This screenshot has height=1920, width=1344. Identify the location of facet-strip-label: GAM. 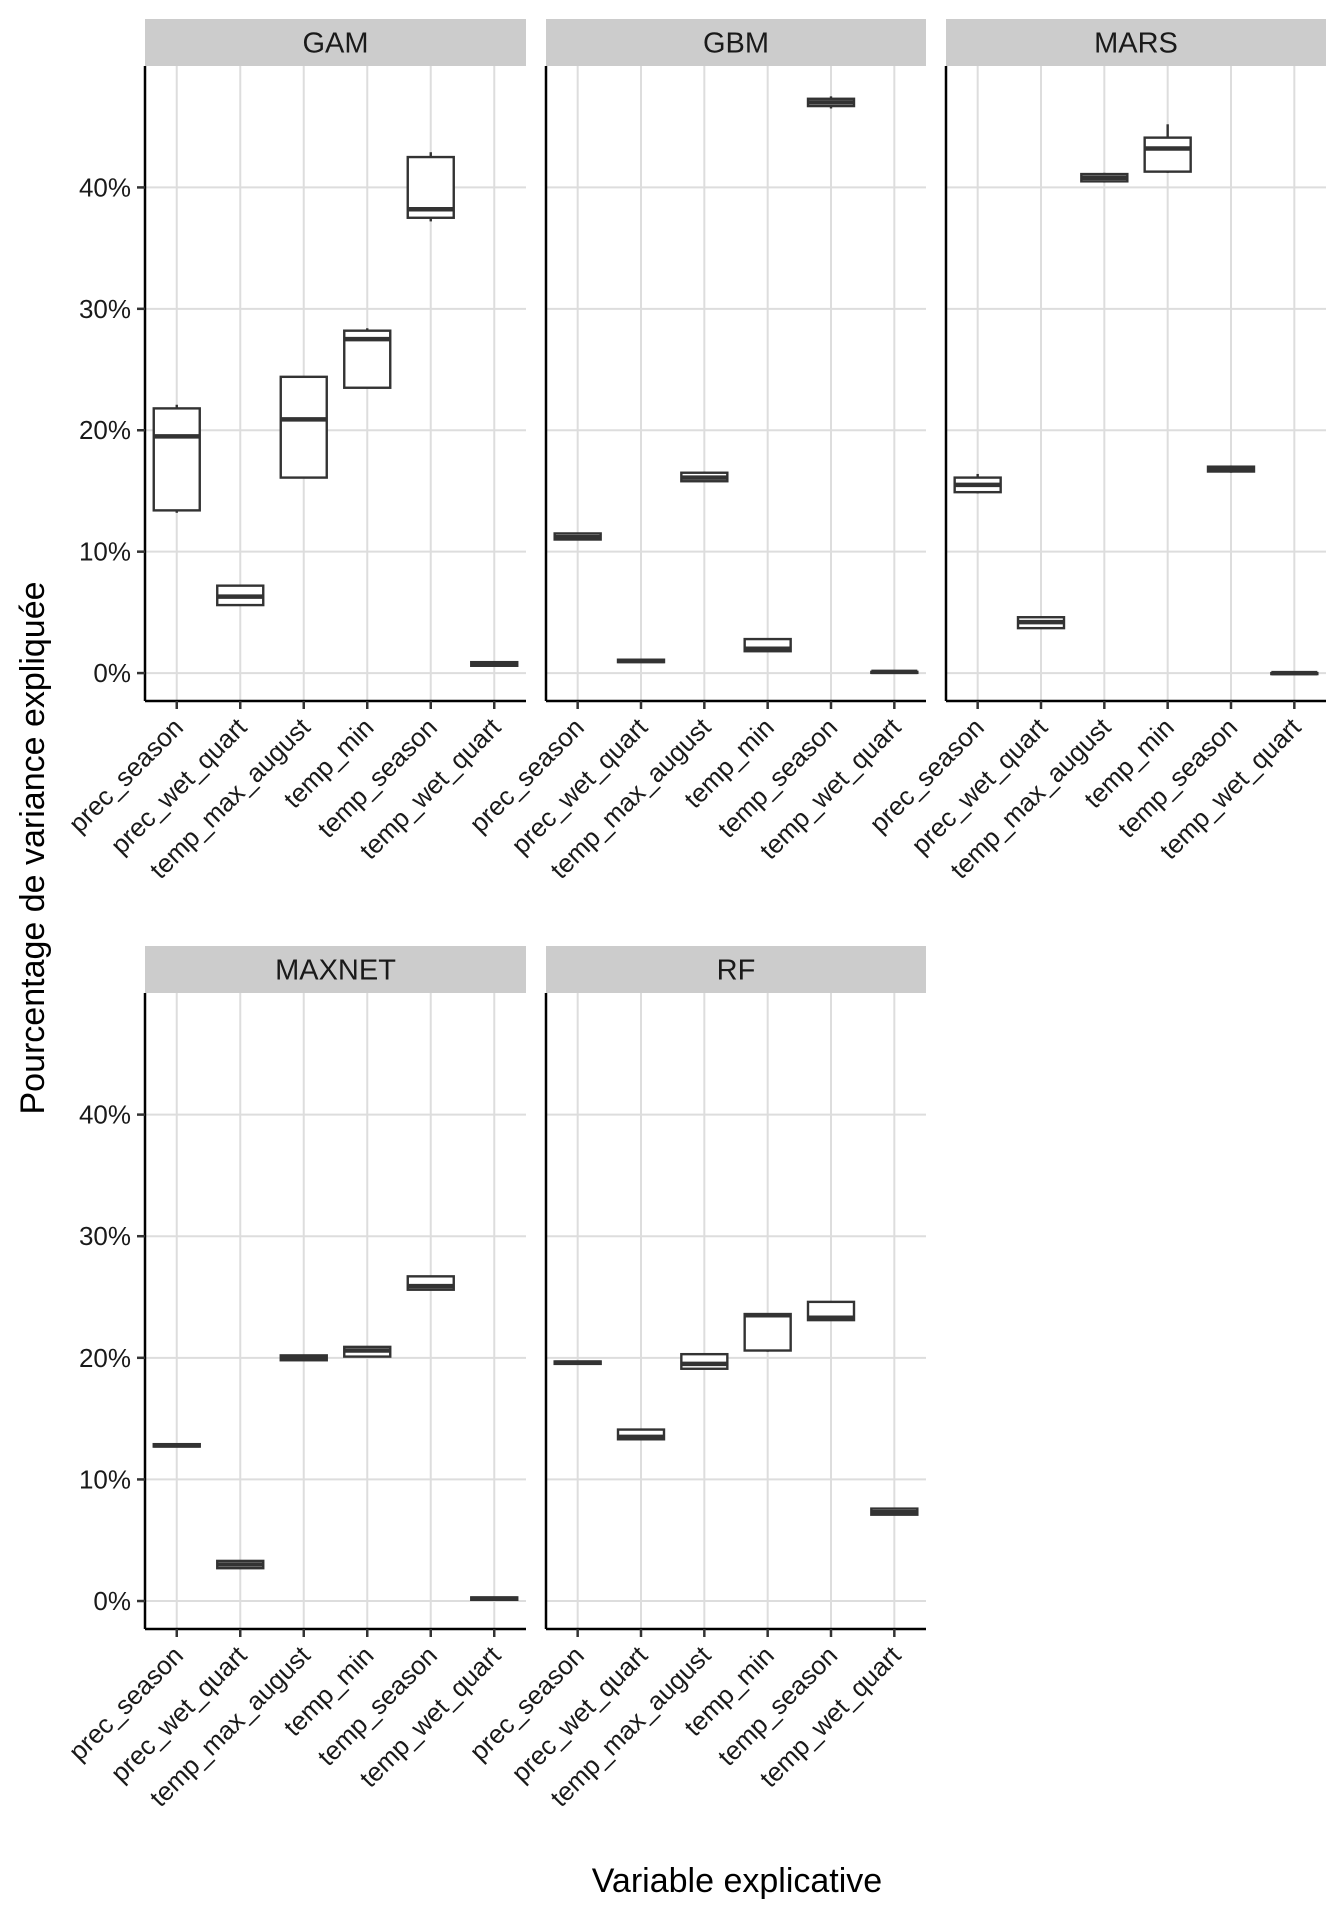
(335, 44).